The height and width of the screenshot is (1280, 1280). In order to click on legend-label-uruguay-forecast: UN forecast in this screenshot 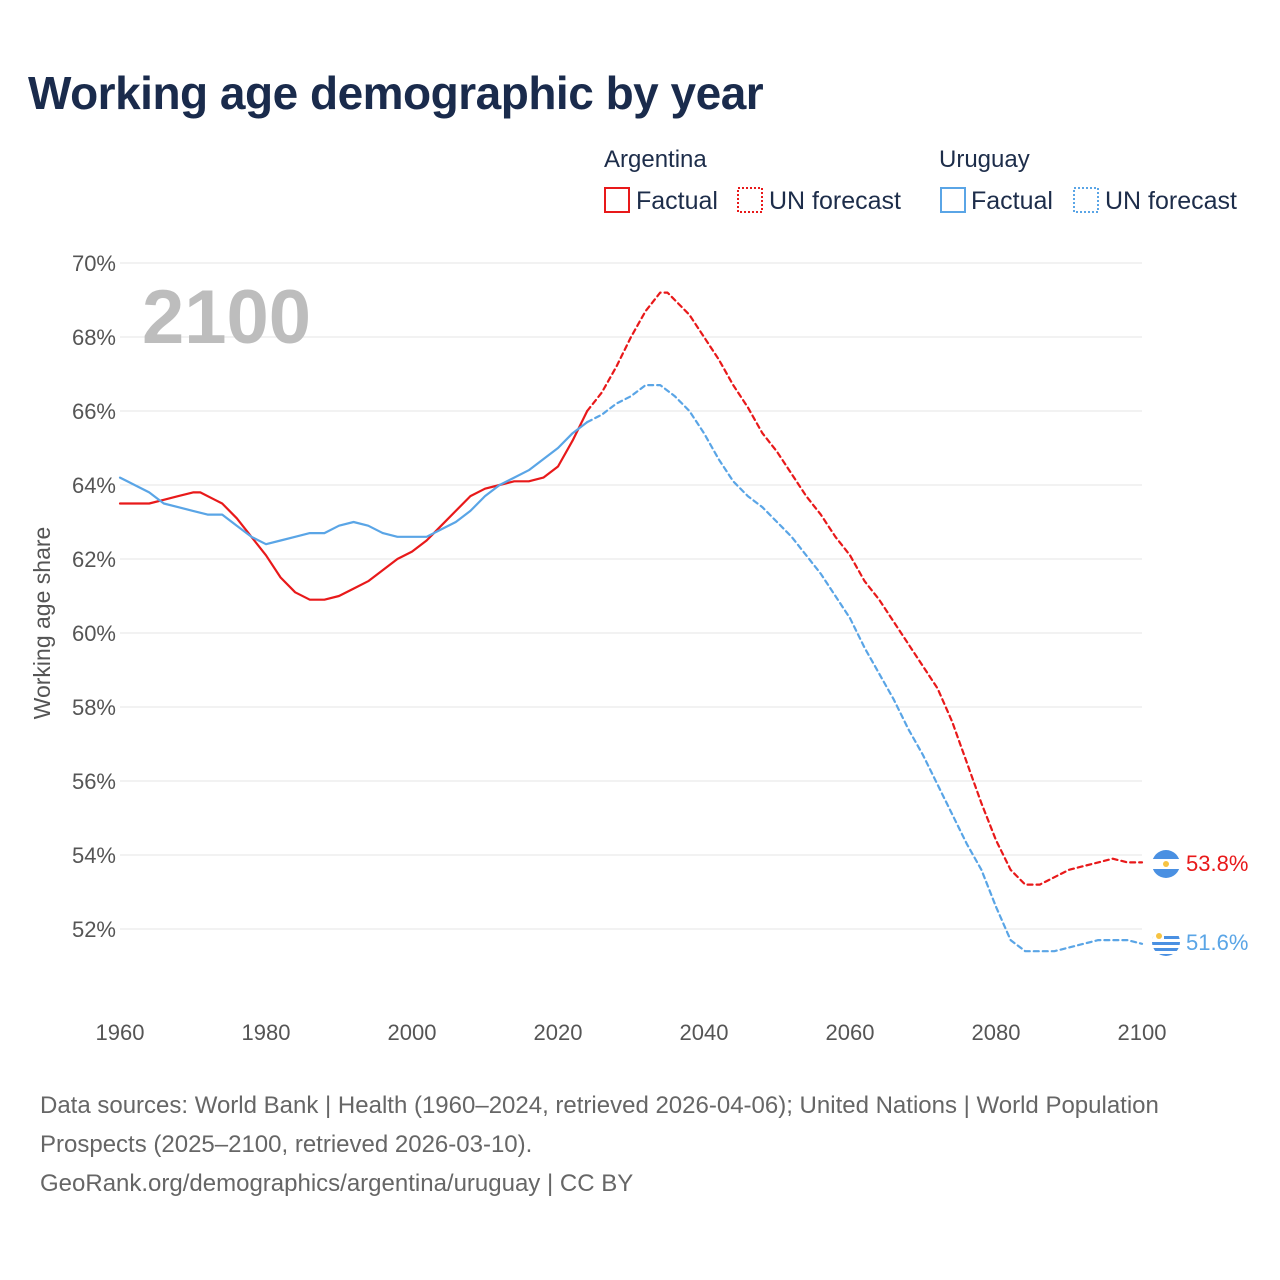, I will do `click(1171, 201)`.